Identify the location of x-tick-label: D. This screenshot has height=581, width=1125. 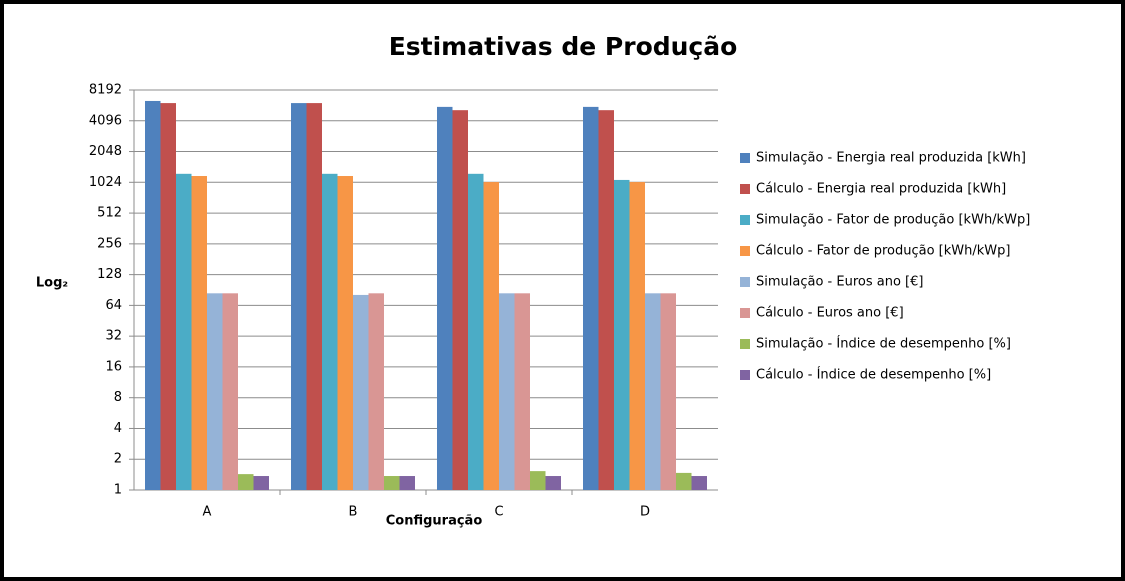
(645, 512).